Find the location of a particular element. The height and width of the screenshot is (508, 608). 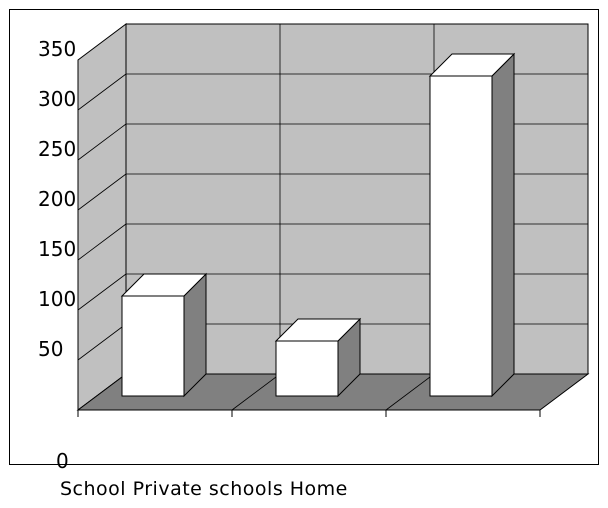

category-labels: School Private schools Home is located at coordinates (204, 489).